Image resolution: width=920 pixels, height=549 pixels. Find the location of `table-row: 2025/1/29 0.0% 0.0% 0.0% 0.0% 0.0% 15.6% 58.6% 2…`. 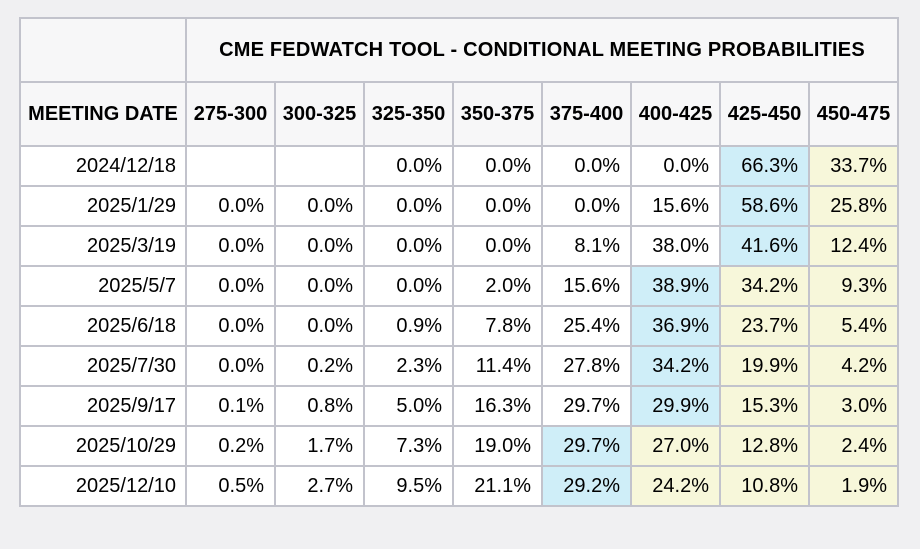

table-row: 2025/1/29 0.0% 0.0% 0.0% 0.0% 0.0% 15.6% 58.6% 2… is located at coordinates (459, 206).